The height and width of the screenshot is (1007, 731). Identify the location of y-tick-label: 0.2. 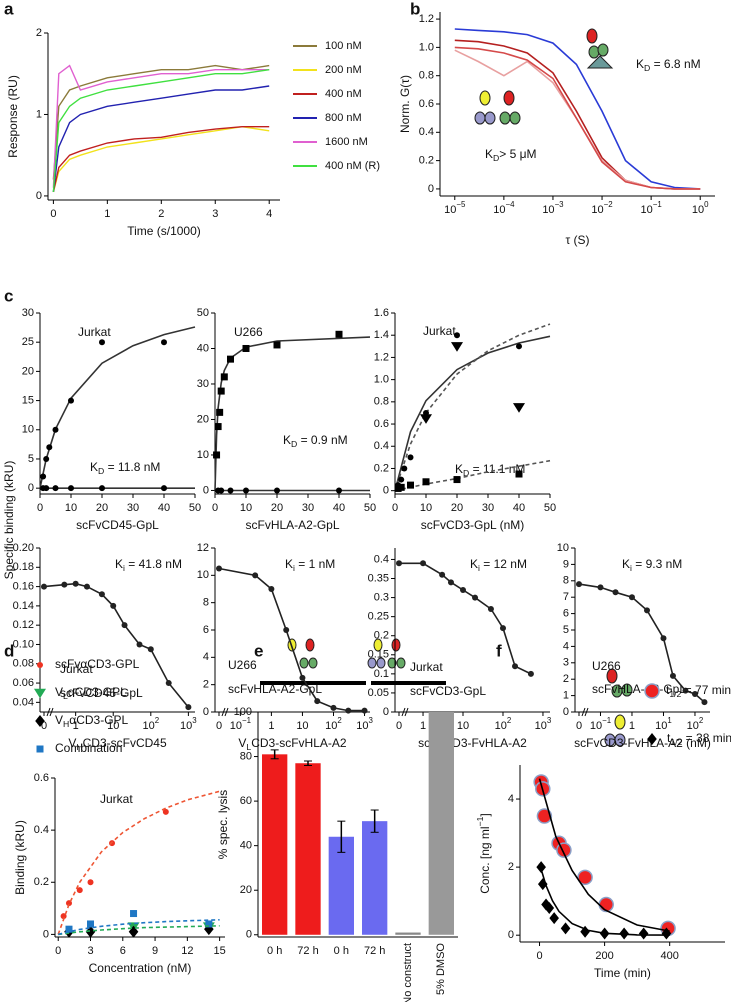
(381, 468).